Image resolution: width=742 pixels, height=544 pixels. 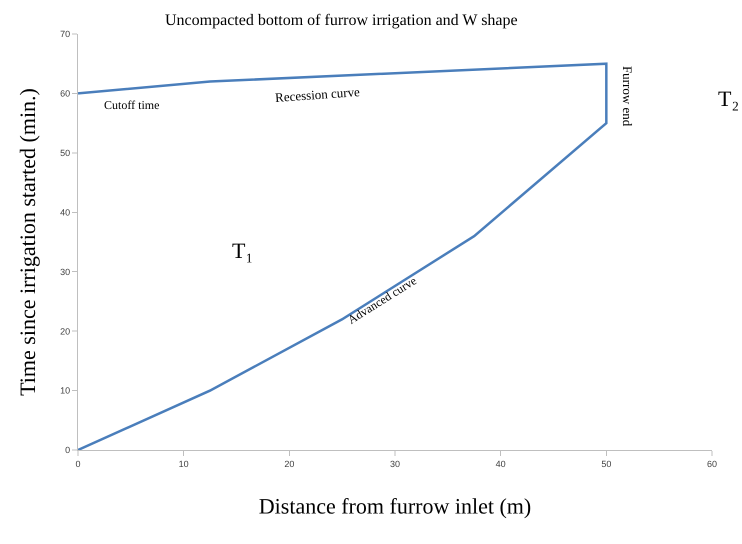 What do you see at coordinates (27, 242) in the screenshot?
I see `y-axis-title: Time since irrigation started (min.)` at bounding box center [27, 242].